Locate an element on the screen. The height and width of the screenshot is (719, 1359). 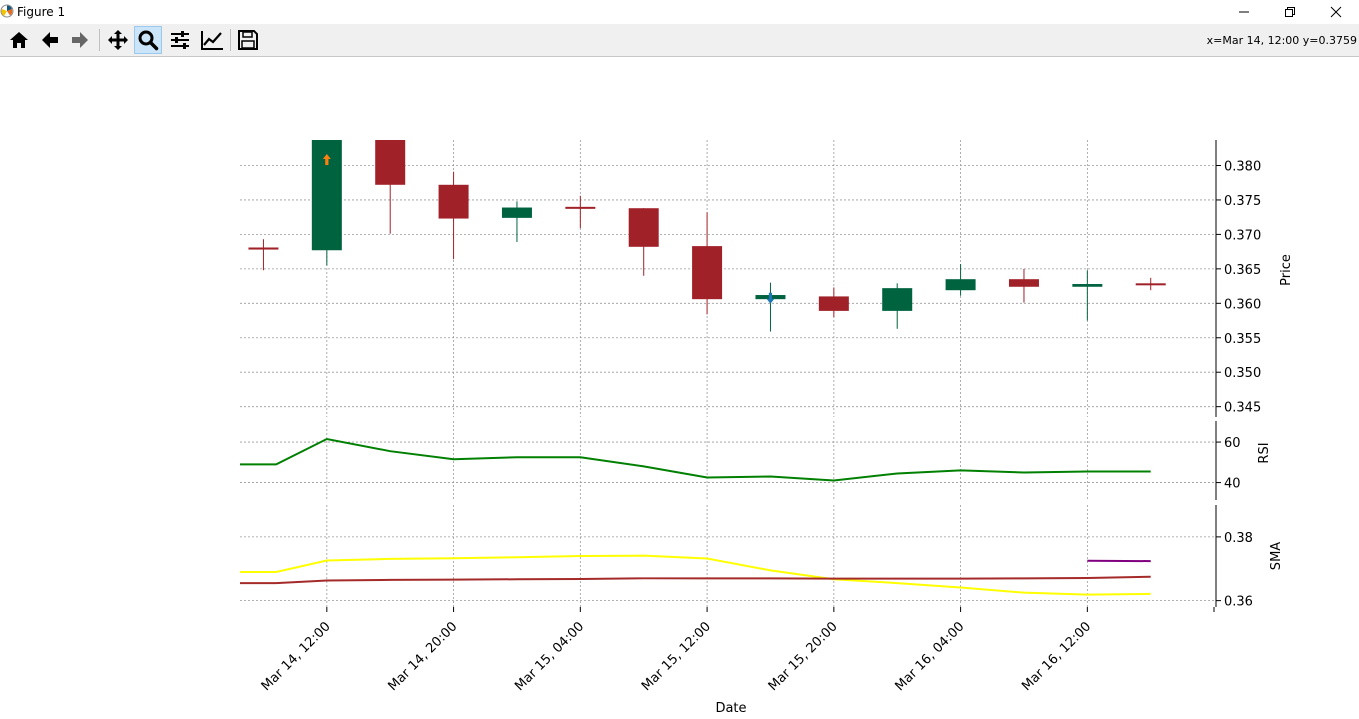
x-tick-label: Mar 16, 04:00 is located at coordinates (930, 656).